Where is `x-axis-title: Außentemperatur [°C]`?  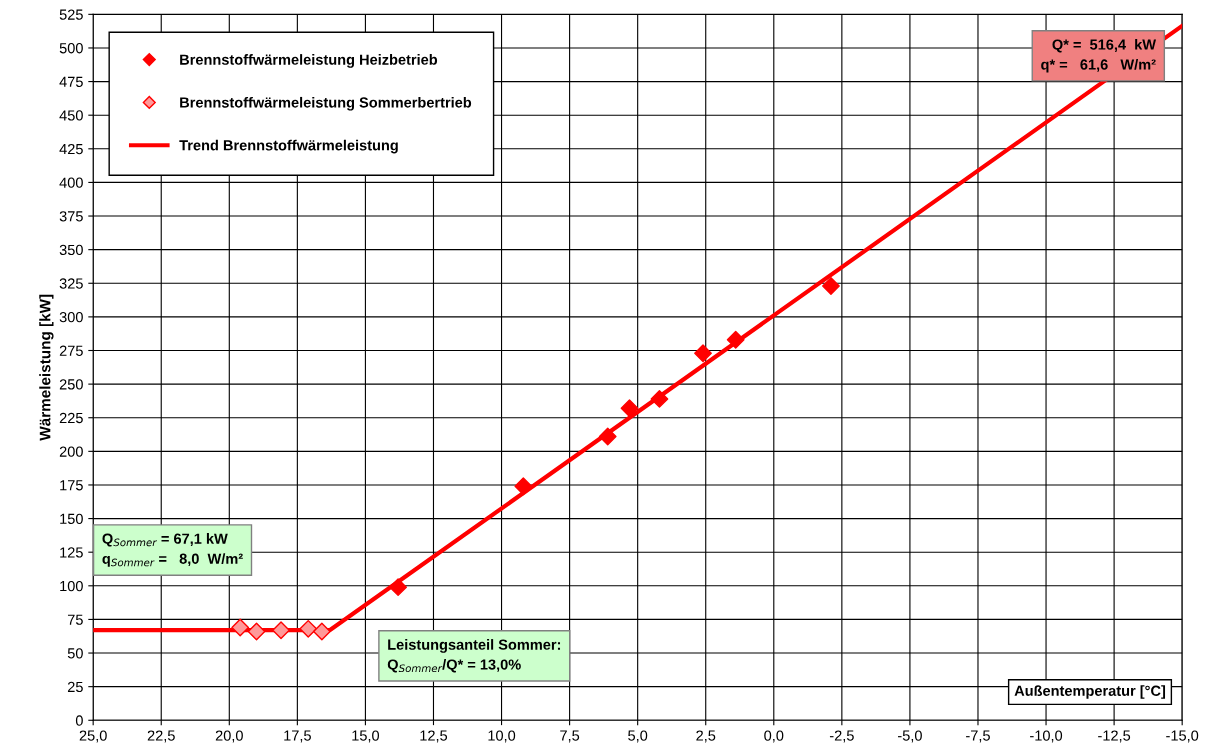 x-axis-title: Außentemperatur [°C] is located at coordinates (1090, 692).